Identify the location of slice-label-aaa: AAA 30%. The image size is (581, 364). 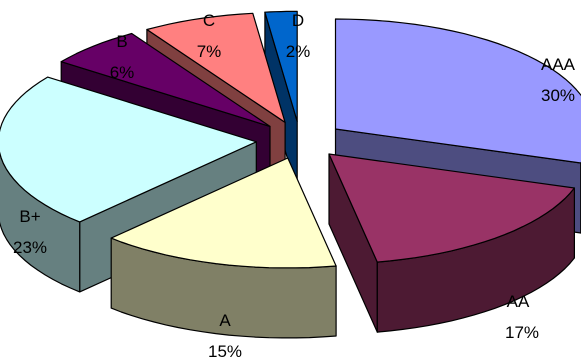
(558, 80).